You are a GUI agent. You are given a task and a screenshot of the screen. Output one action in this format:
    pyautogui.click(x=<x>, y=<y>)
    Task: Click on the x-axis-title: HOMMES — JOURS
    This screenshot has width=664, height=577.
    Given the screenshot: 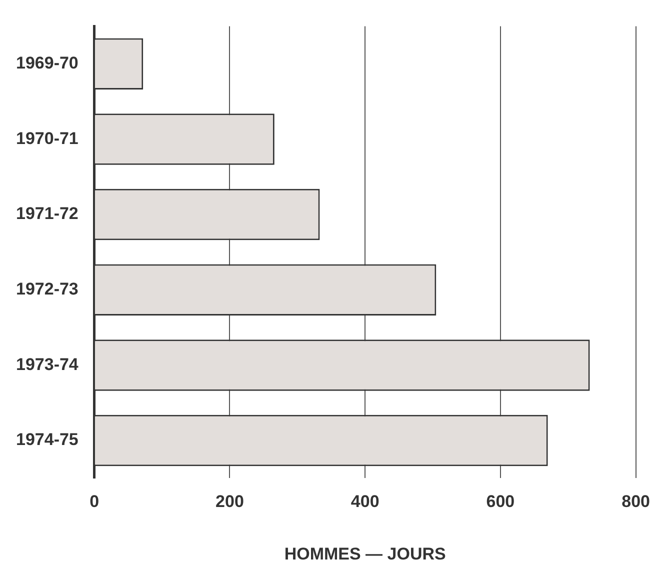 What is the action you would take?
    pyautogui.click(x=365, y=554)
    